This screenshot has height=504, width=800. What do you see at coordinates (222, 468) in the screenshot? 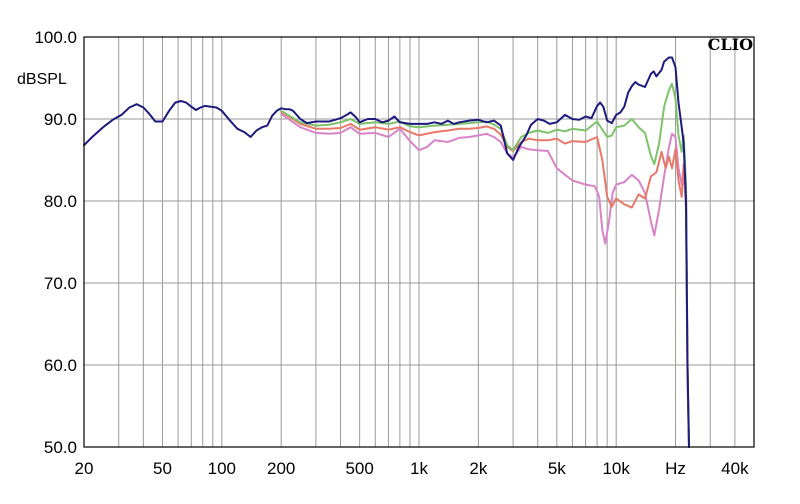
I see `x-tick-label: 100` at bounding box center [222, 468].